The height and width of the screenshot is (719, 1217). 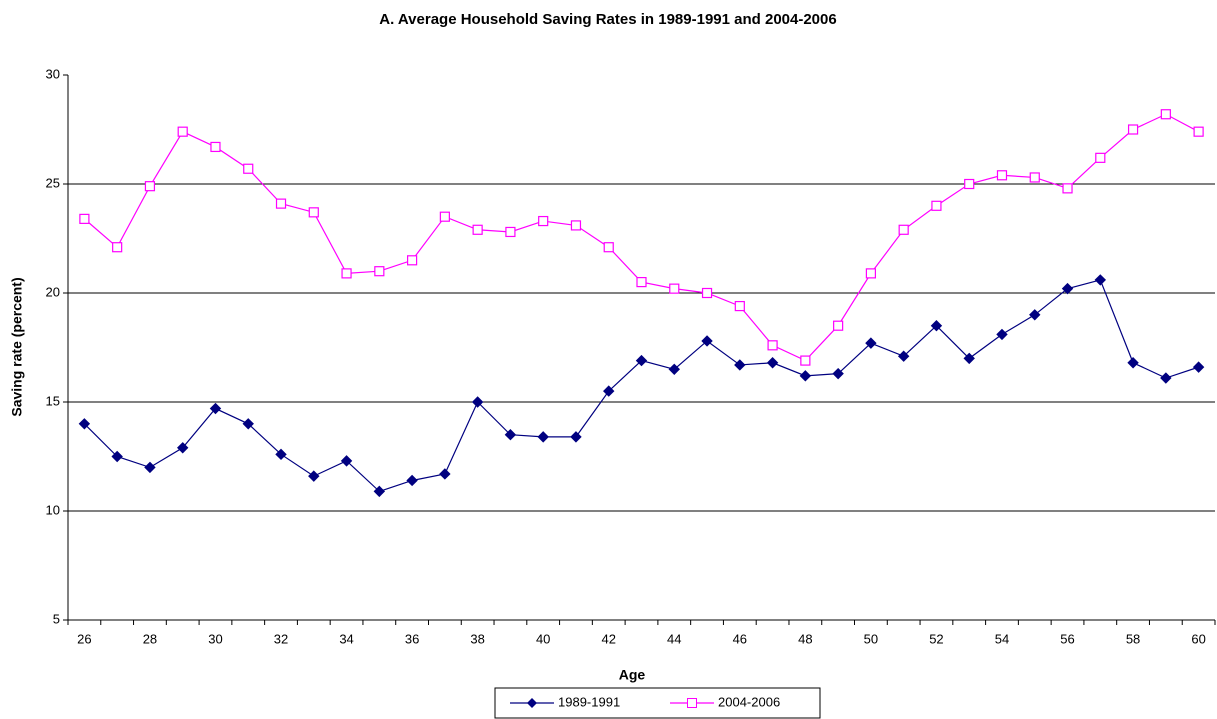 What do you see at coordinates (749, 701) in the screenshot?
I see `legend-label: 2004-2006` at bounding box center [749, 701].